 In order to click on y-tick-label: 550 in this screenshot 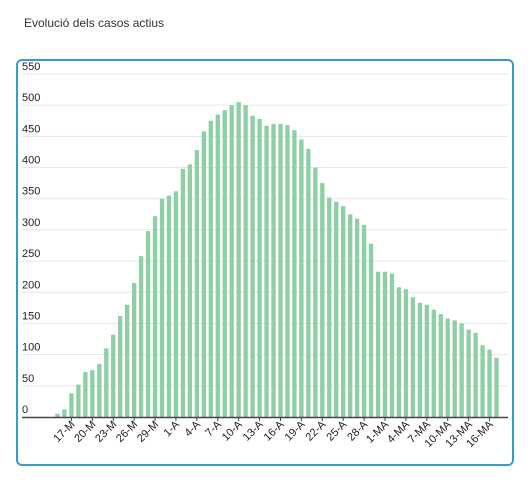, I will do `click(31, 67)`.